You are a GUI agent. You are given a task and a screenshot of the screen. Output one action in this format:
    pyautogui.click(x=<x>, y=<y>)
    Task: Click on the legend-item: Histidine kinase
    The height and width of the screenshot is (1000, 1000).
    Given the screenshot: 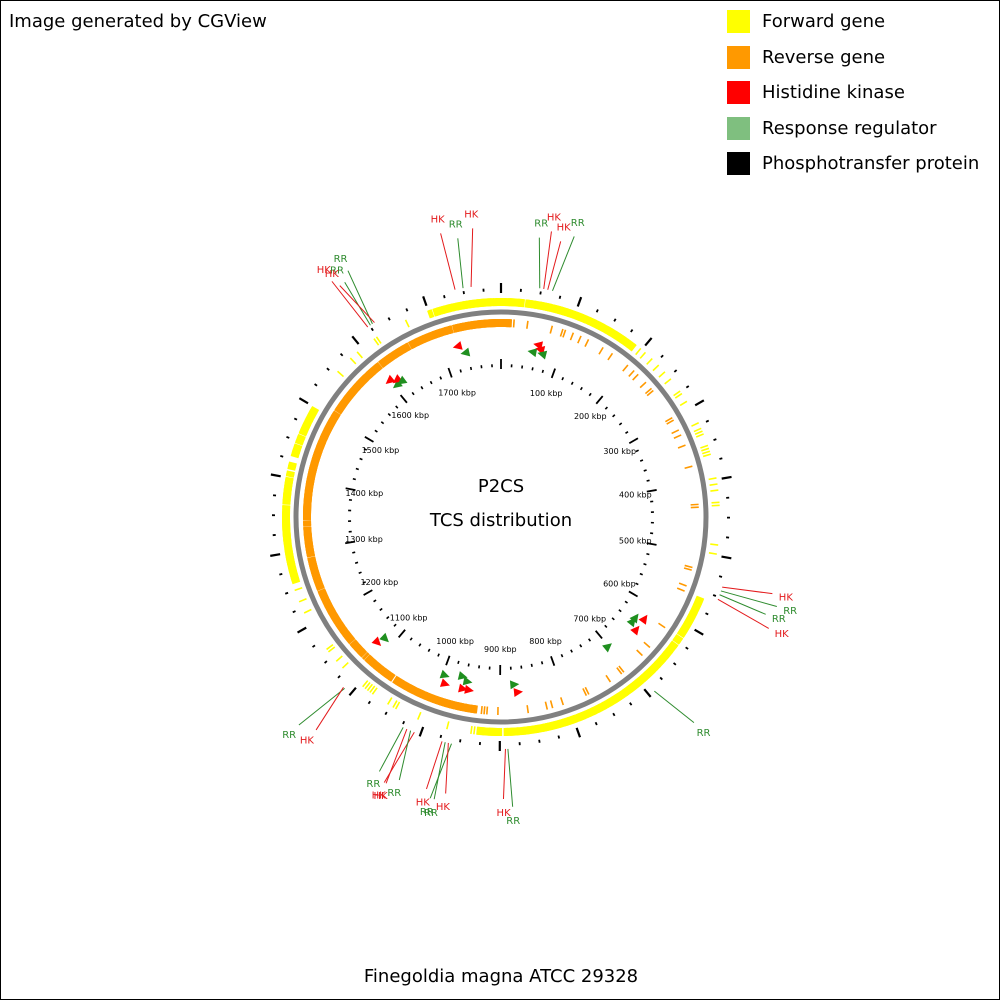 What is the action you would take?
    pyautogui.click(x=853, y=98)
    